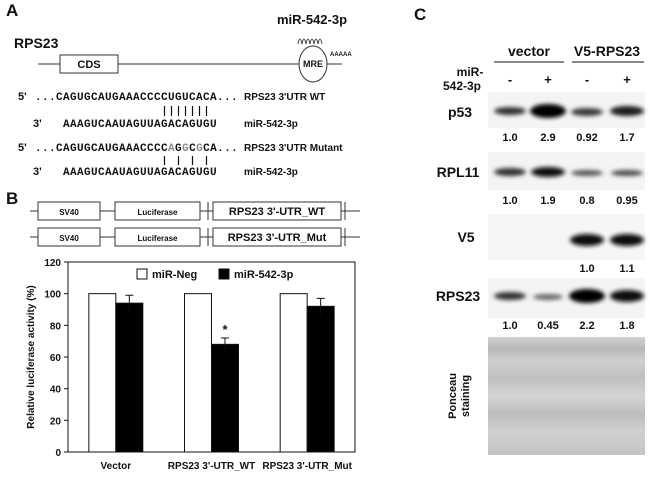 This screenshot has height=477, width=650. What do you see at coordinates (174, 275) in the screenshot?
I see `legend-label: miR-Neg` at bounding box center [174, 275].